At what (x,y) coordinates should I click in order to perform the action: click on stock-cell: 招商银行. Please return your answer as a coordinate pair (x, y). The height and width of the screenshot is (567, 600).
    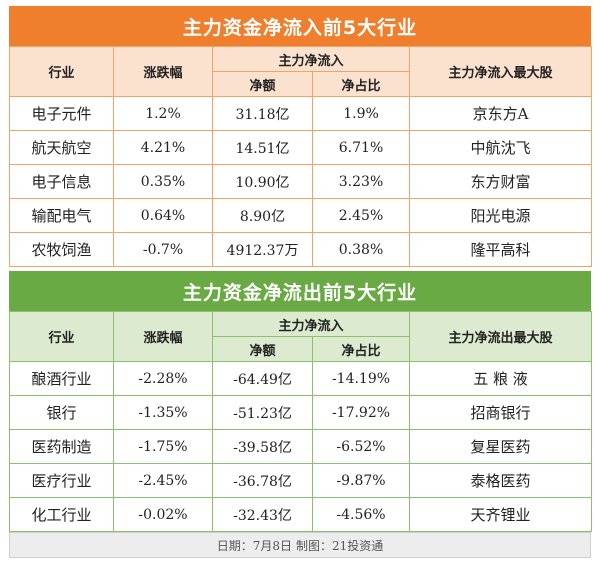
    Looking at the image, I should click on (501, 412).